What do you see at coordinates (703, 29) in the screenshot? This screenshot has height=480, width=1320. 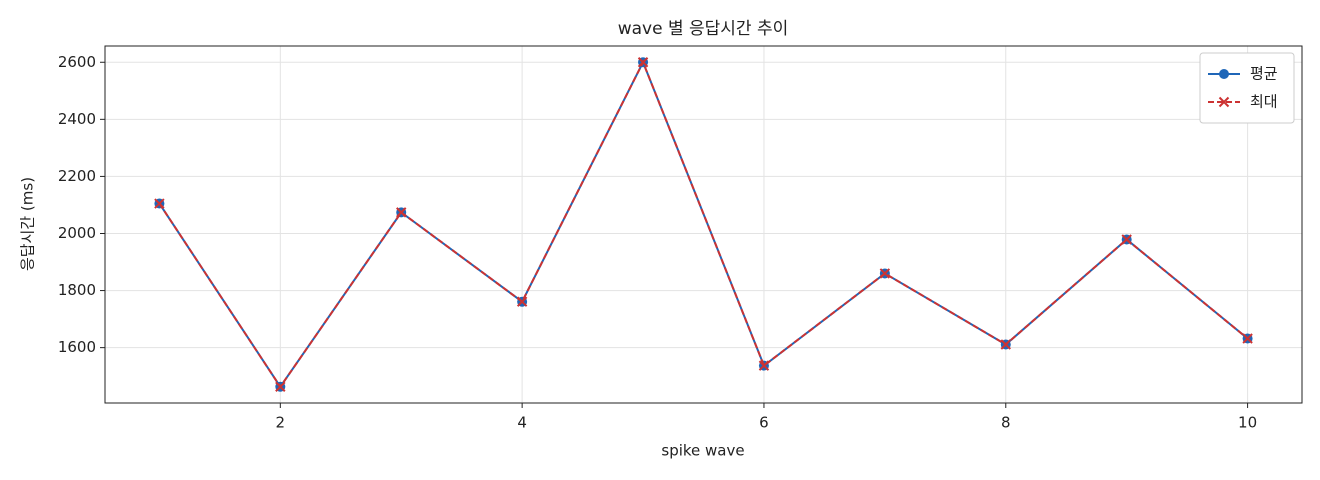 I see `chart-title: wave 별 응답시간 추이` at bounding box center [703, 29].